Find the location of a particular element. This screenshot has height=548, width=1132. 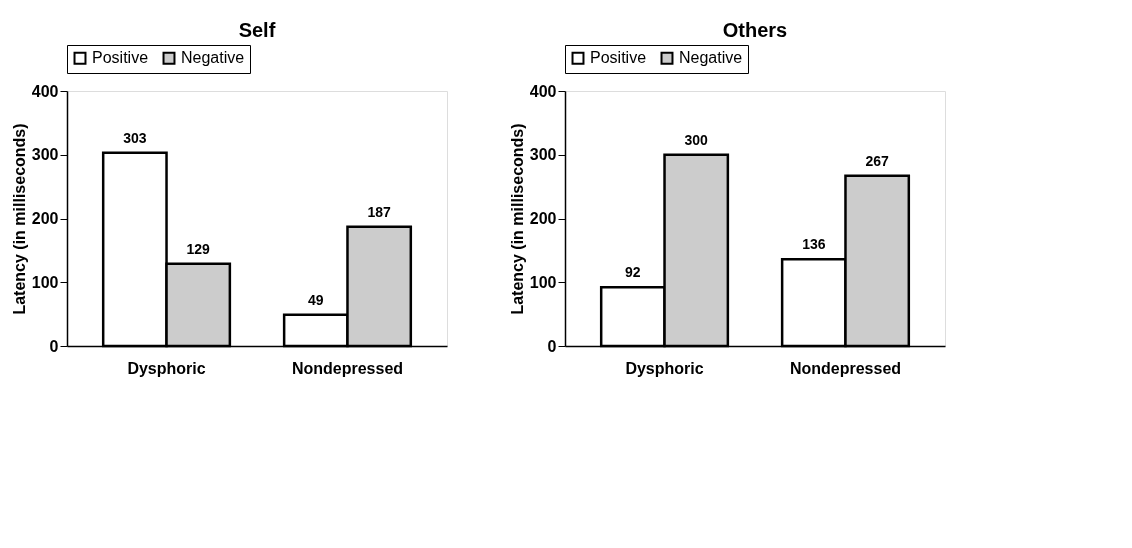

data-label: 303 is located at coordinates (135, 137).